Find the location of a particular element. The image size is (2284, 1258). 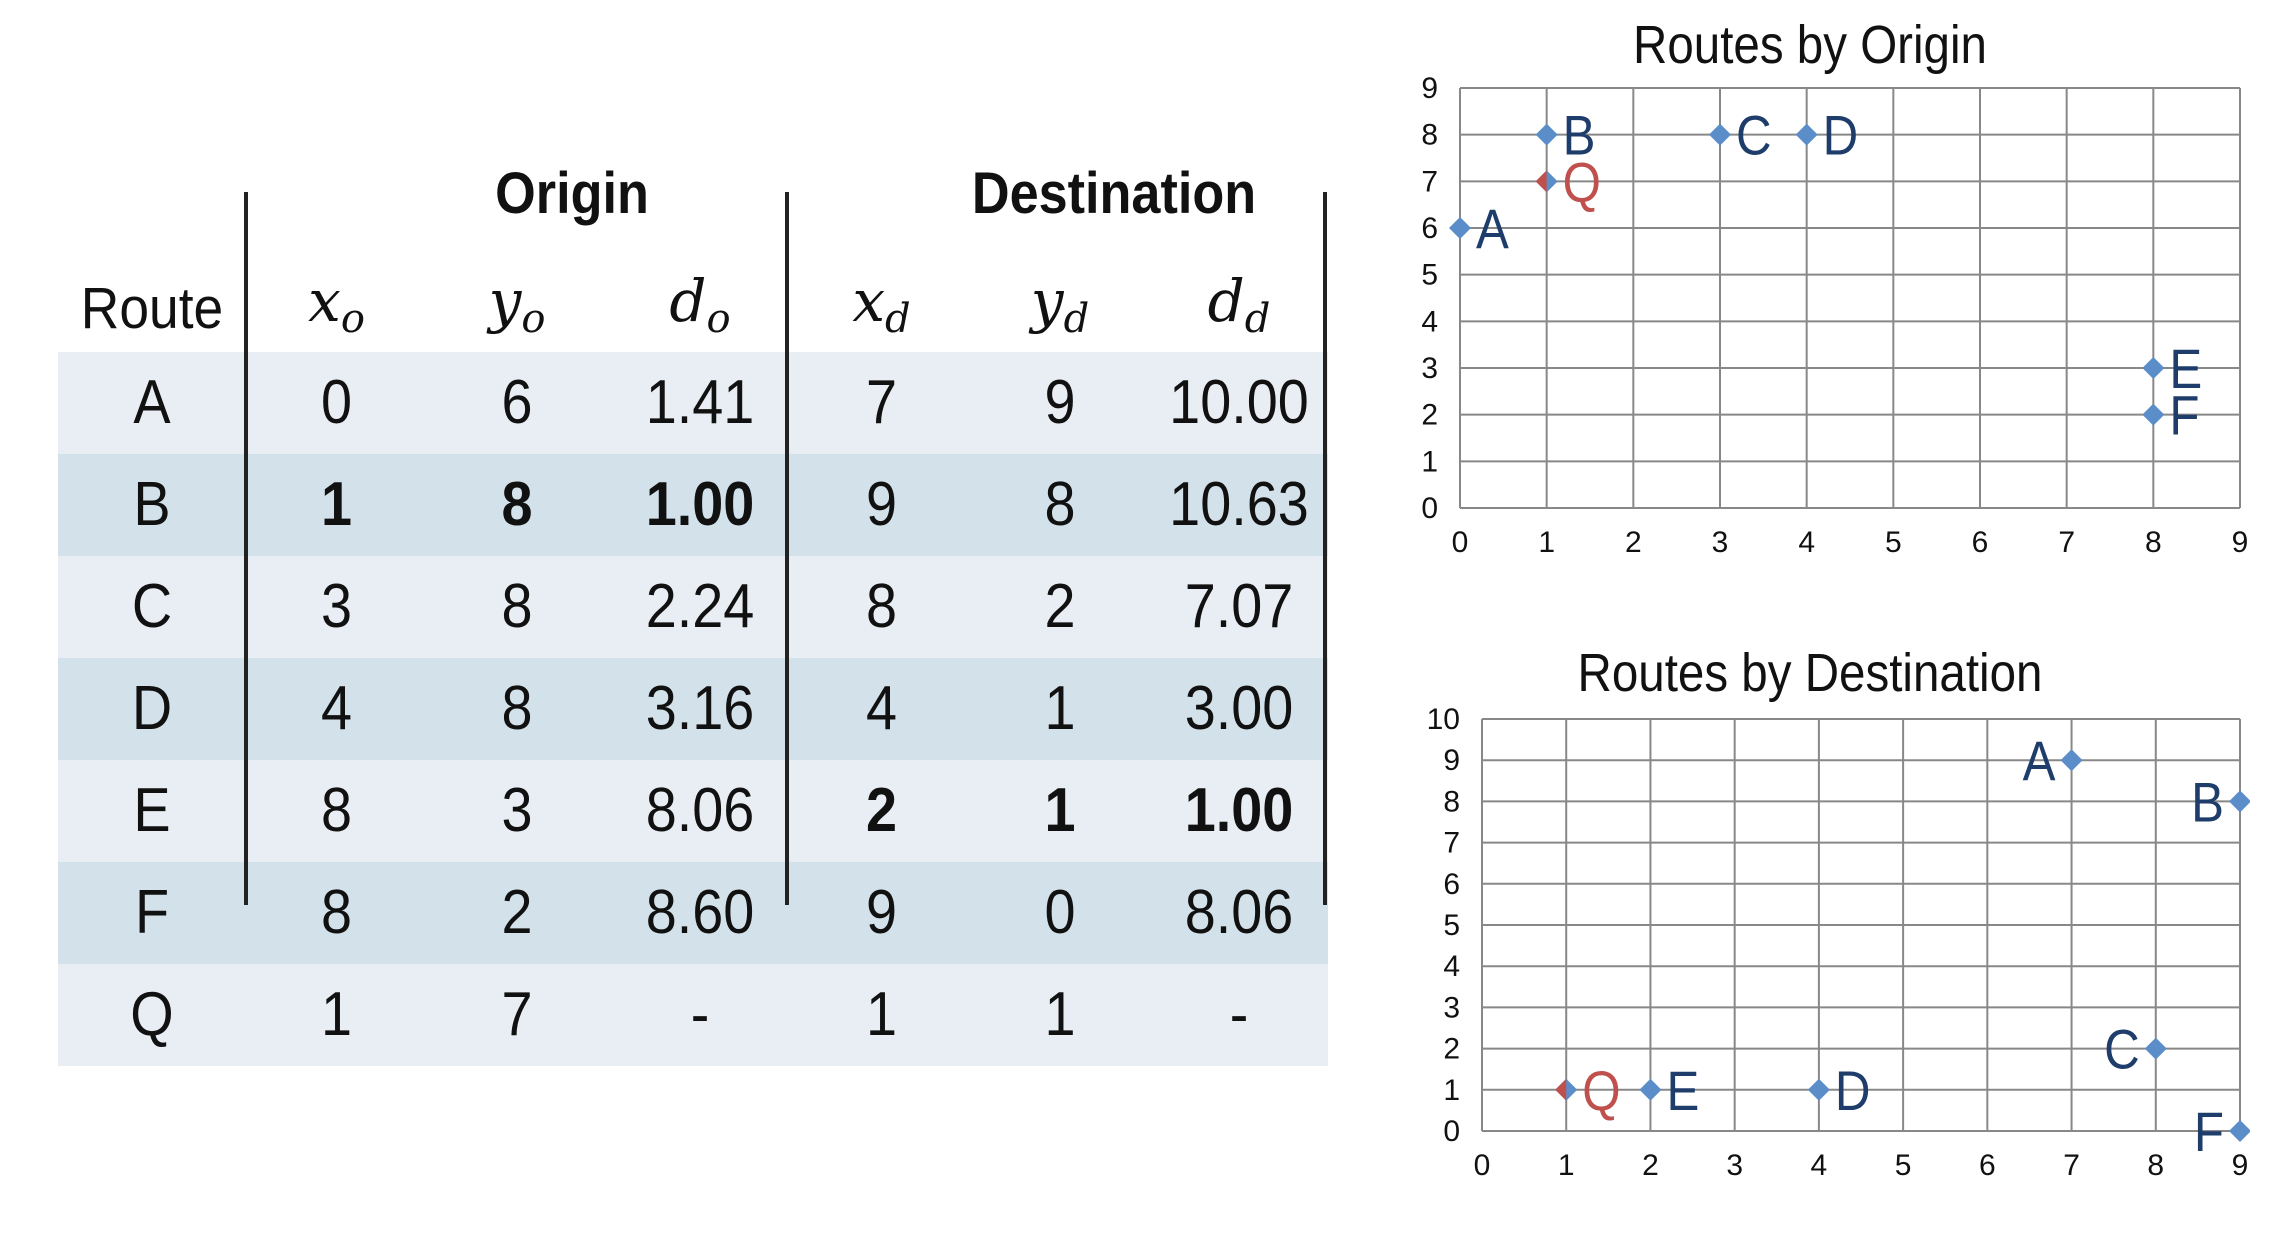

table-cell-dd: 10.00 is located at coordinates (1239, 402).